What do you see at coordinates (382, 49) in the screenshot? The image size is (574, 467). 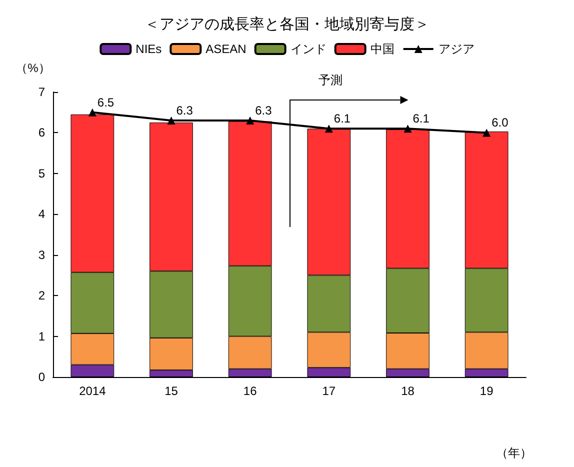 I see `legend-label: 中国` at bounding box center [382, 49].